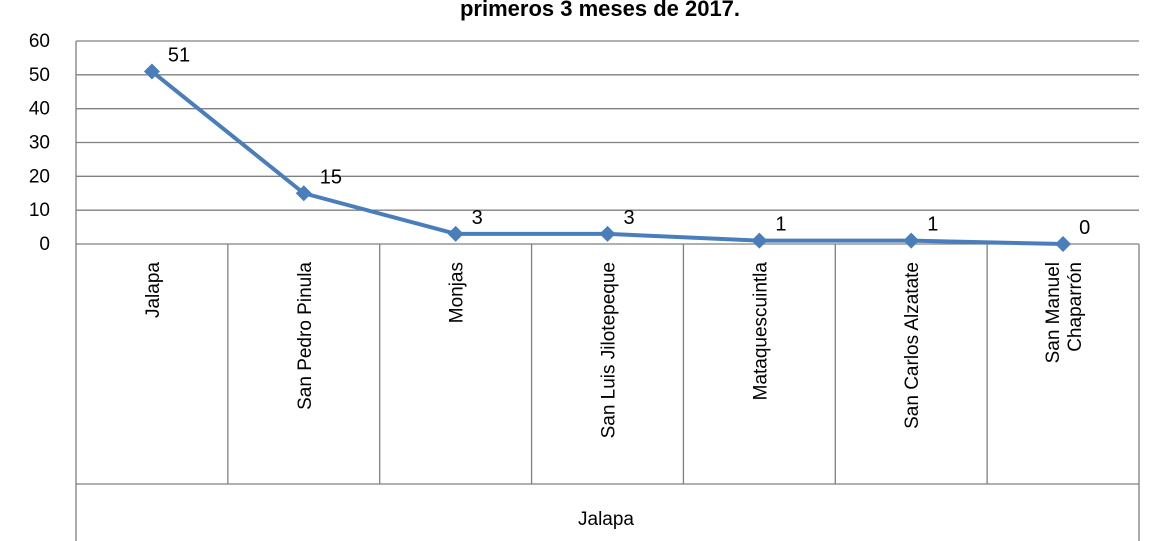  I want to click on y-tick-label: 0, so click(44, 244).